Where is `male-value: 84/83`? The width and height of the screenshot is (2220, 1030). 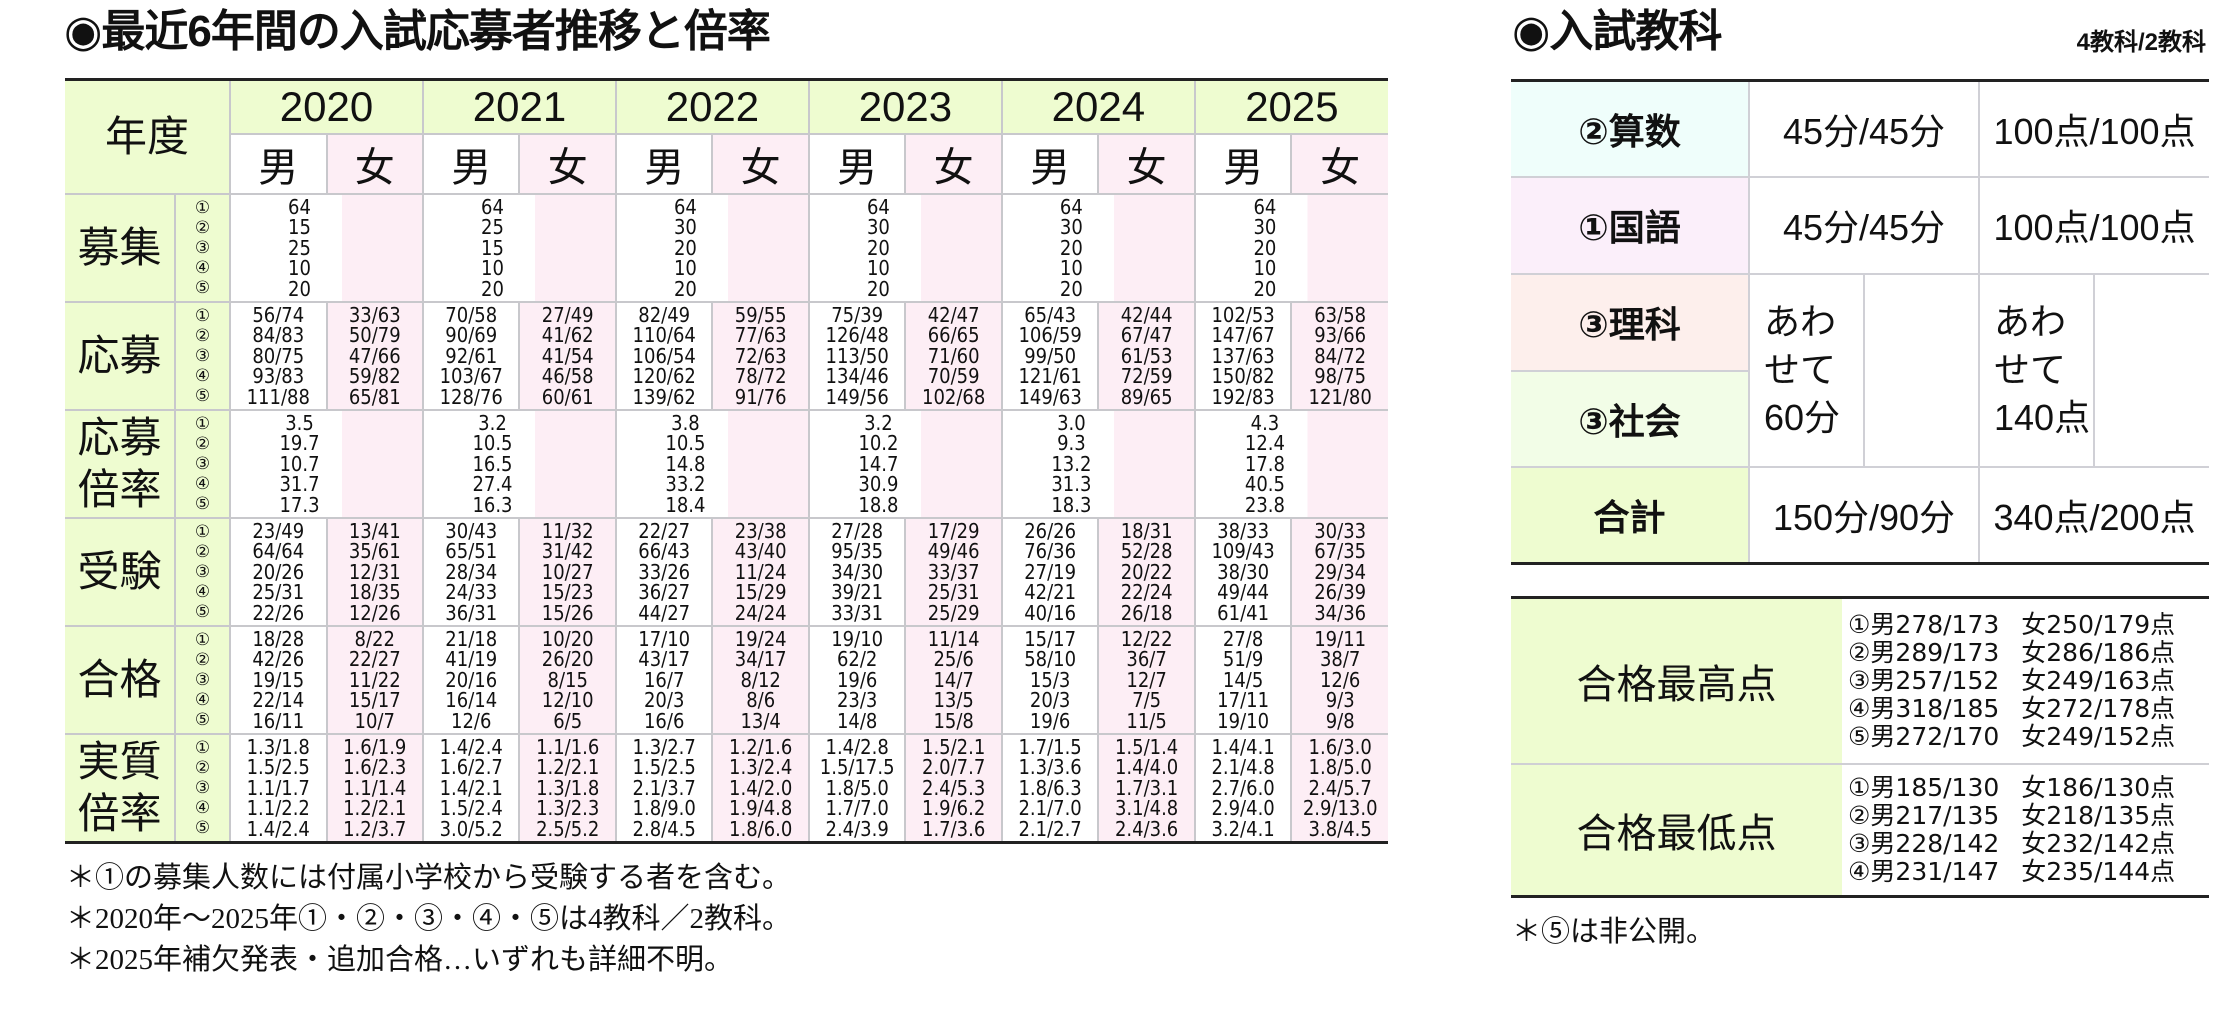 male-value: 84/83 is located at coordinates (278, 335).